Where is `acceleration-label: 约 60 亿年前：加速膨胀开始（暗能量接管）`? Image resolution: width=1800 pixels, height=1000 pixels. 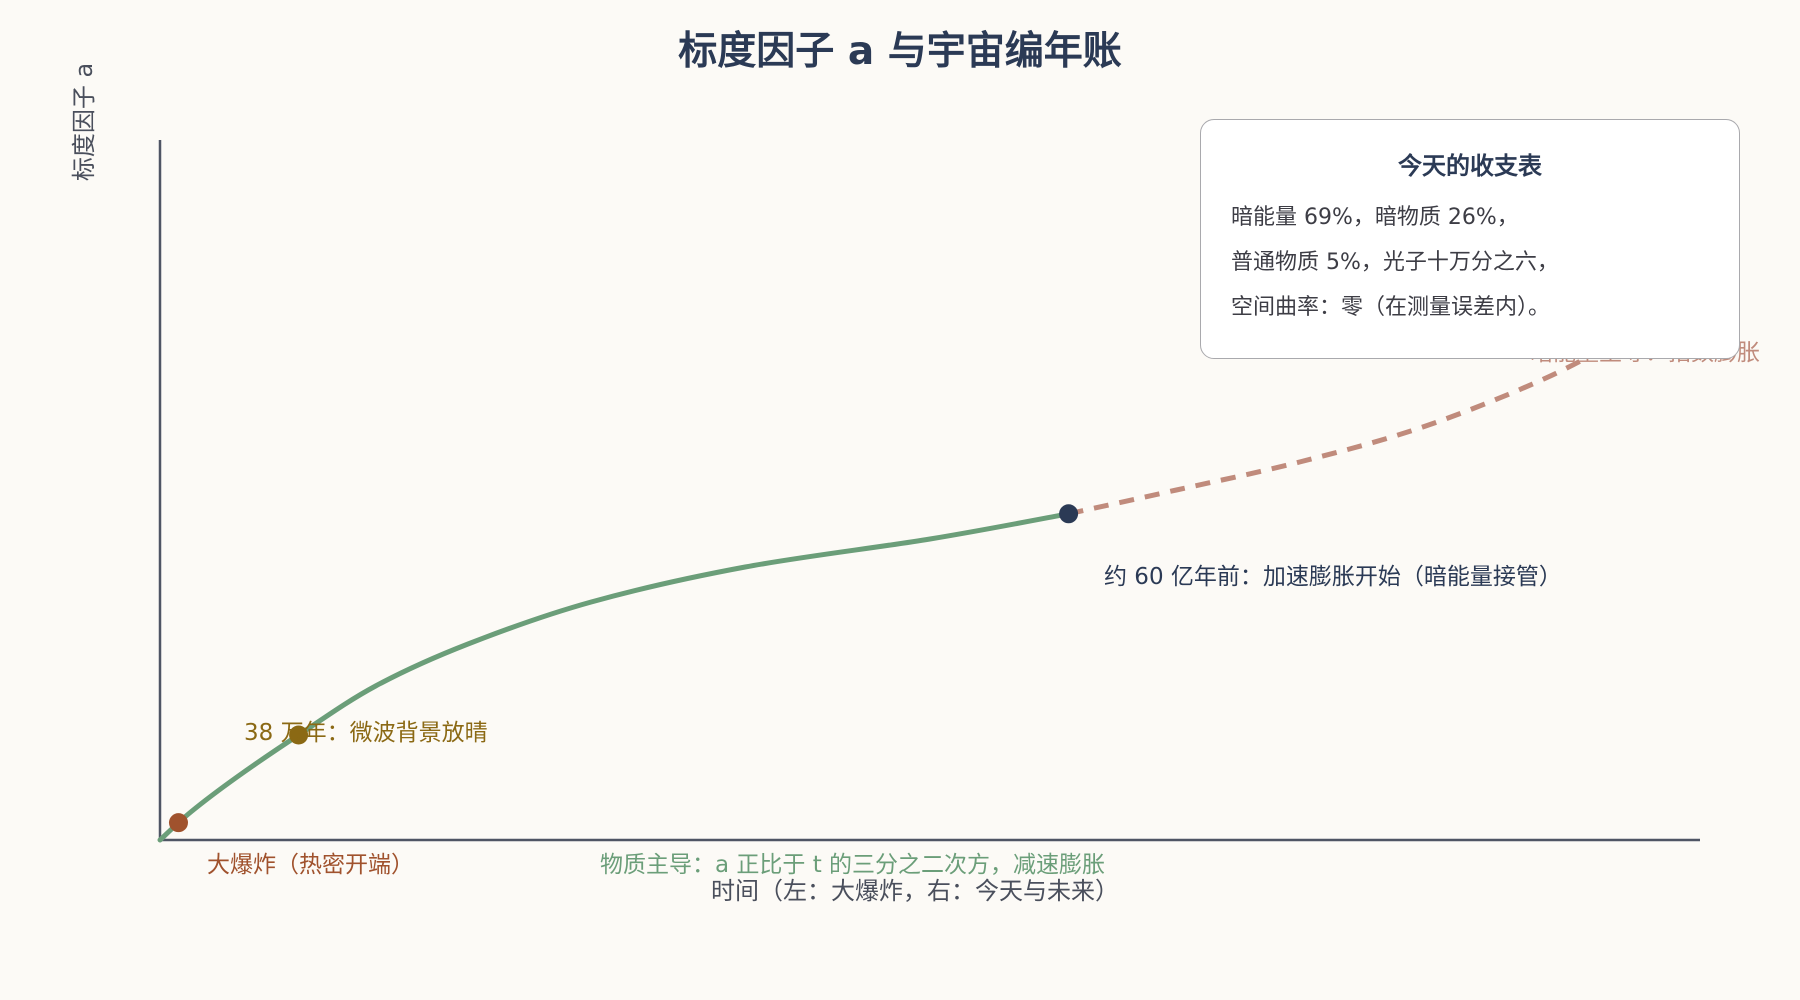
acceleration-label: 约 60 亿年前：加速膨胀开始（暗能量接管） is located at coordinates (1333, 577).